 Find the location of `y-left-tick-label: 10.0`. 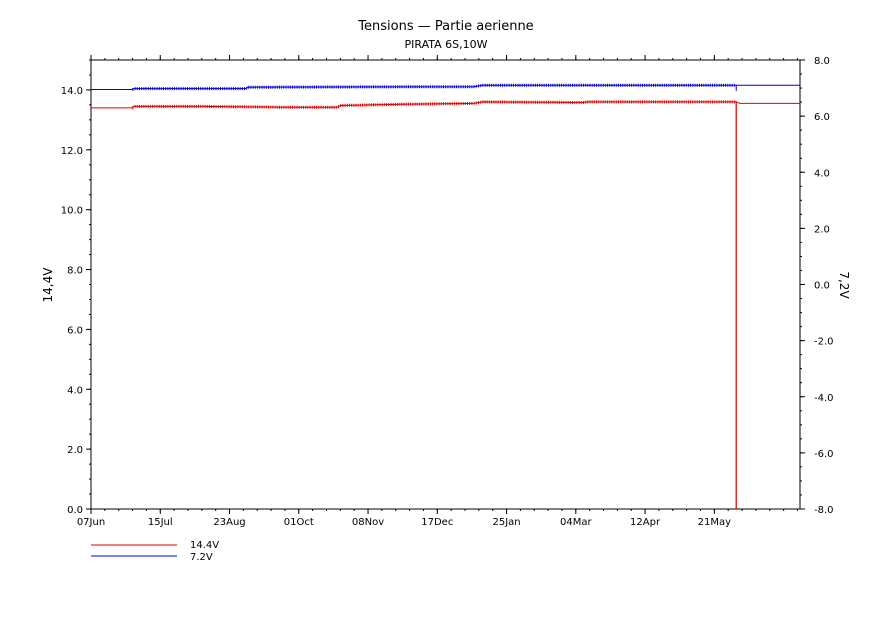

y-left-tick-label: 10.0 is located at coordinates (72, 211).